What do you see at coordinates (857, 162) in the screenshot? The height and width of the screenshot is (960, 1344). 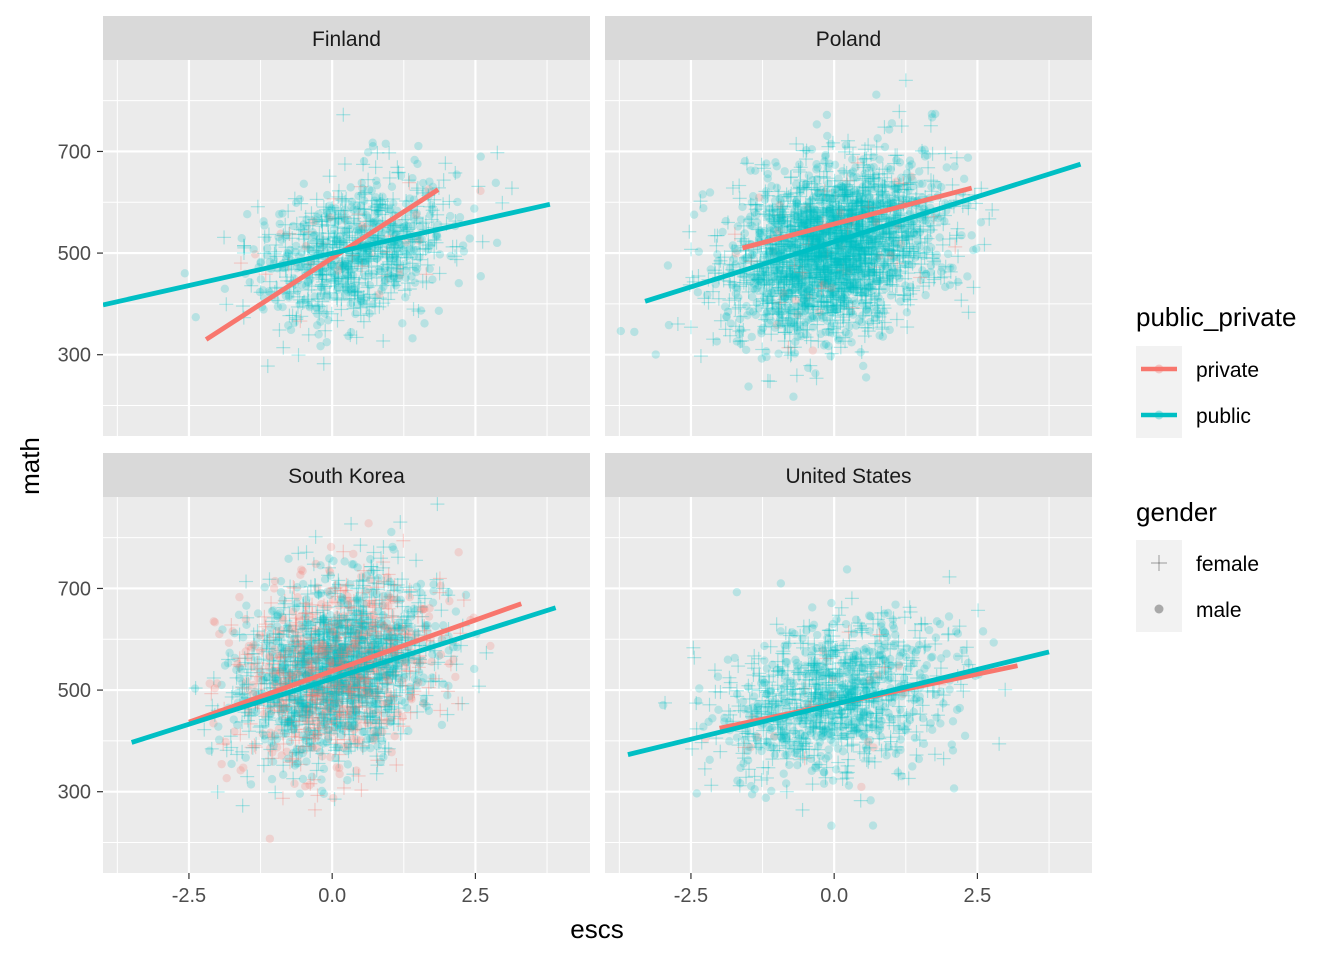 I see `point-private-female` at bounding box center [857, 162].